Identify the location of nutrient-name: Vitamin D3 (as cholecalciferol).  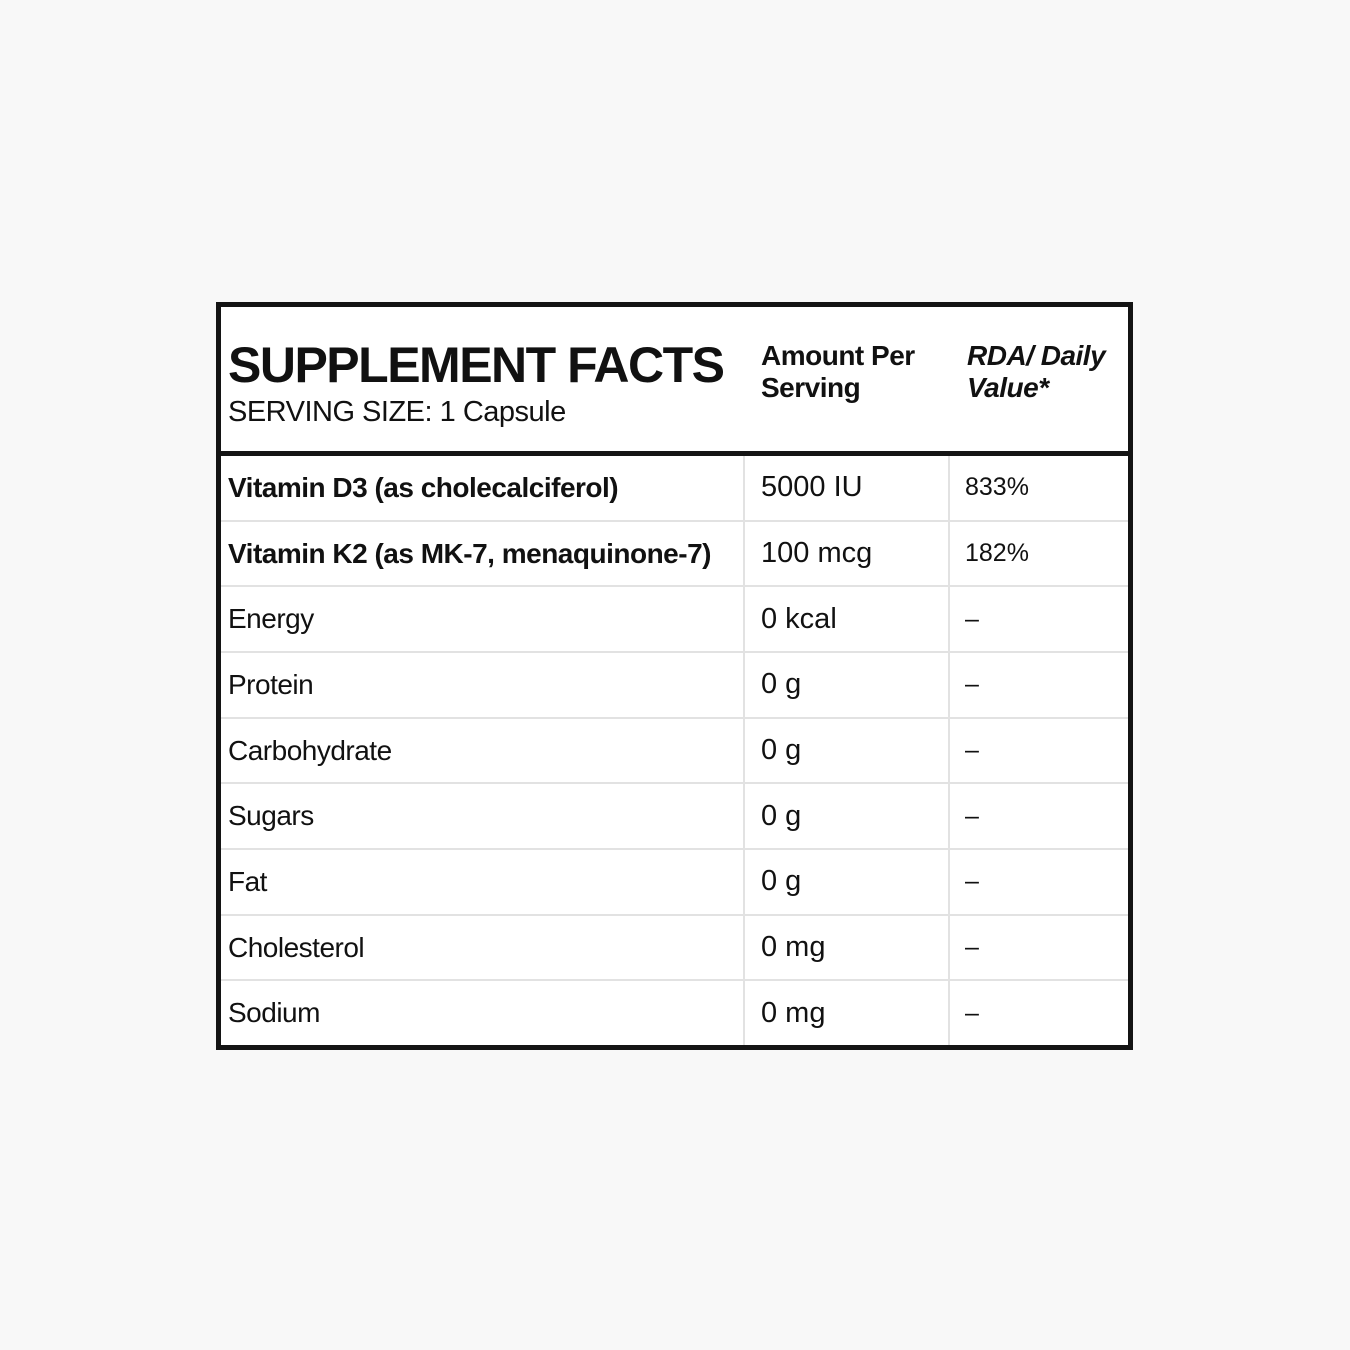
(483, 488).